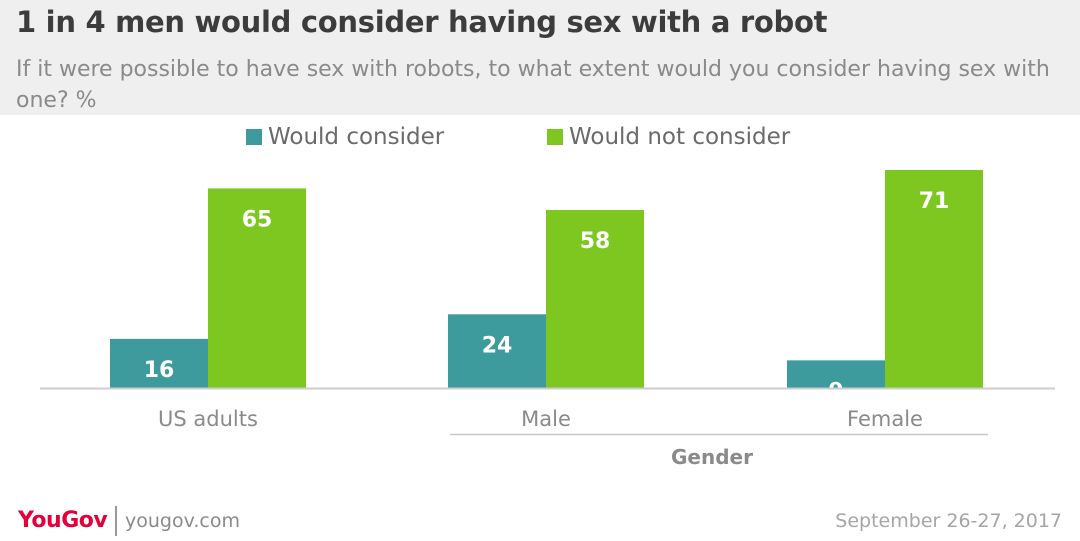 This screenshot has height=541, width=1080. What do you see at coordinates (116, 521) in the screenshot?
I see `footer-divider` at bounding box center [116, 521].